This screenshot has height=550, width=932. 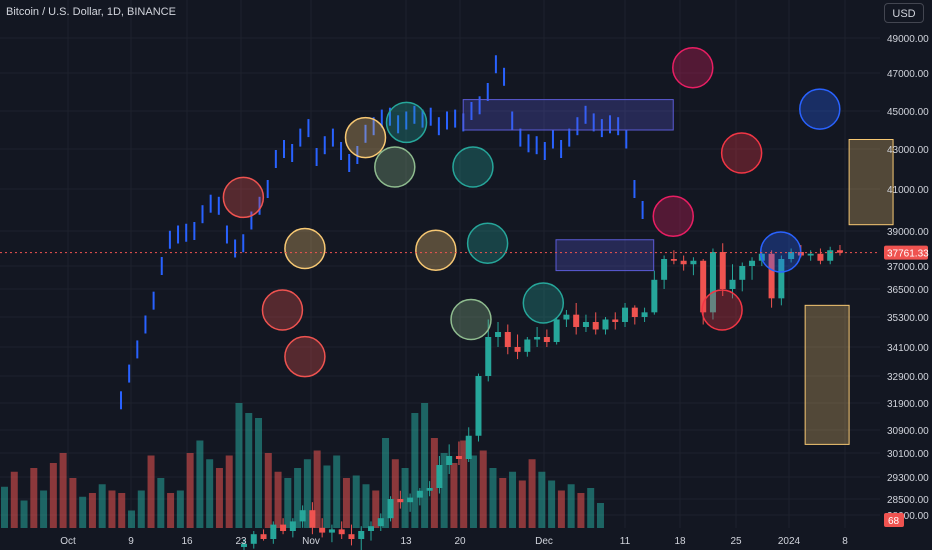 What do you see at coordinates (544, 541) in the screenshot?
I see `x-axis-label: Dec` at bounding box center [544, 541].